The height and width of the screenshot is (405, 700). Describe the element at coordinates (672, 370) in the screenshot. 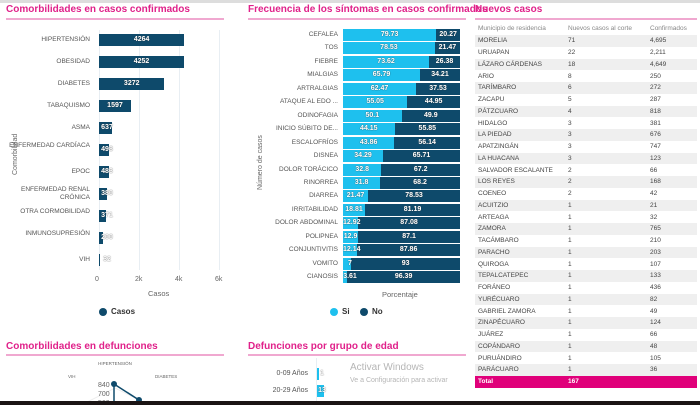

I see `table-cell: 36` at that location.